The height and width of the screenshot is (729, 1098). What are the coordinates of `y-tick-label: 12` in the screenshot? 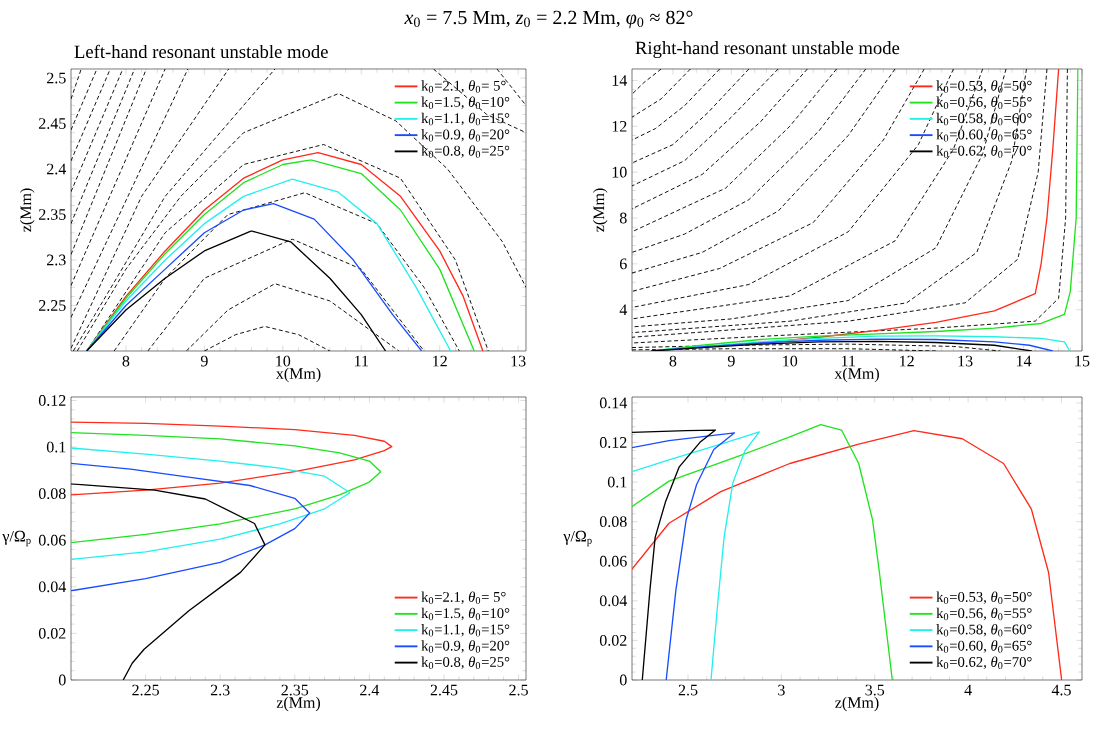 It's located at (619, 126).